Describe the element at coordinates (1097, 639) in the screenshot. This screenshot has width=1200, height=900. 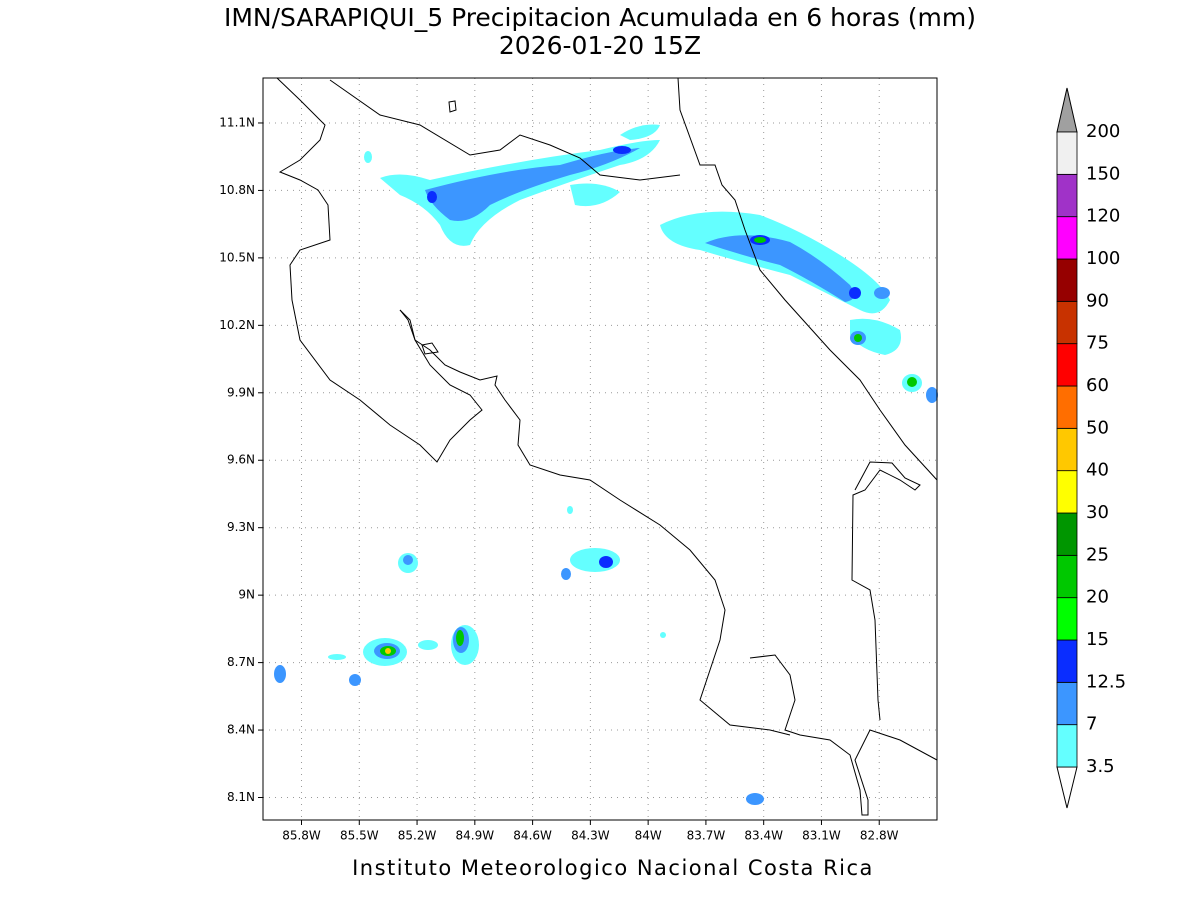
I see `colorbar-label: 15` at that location.